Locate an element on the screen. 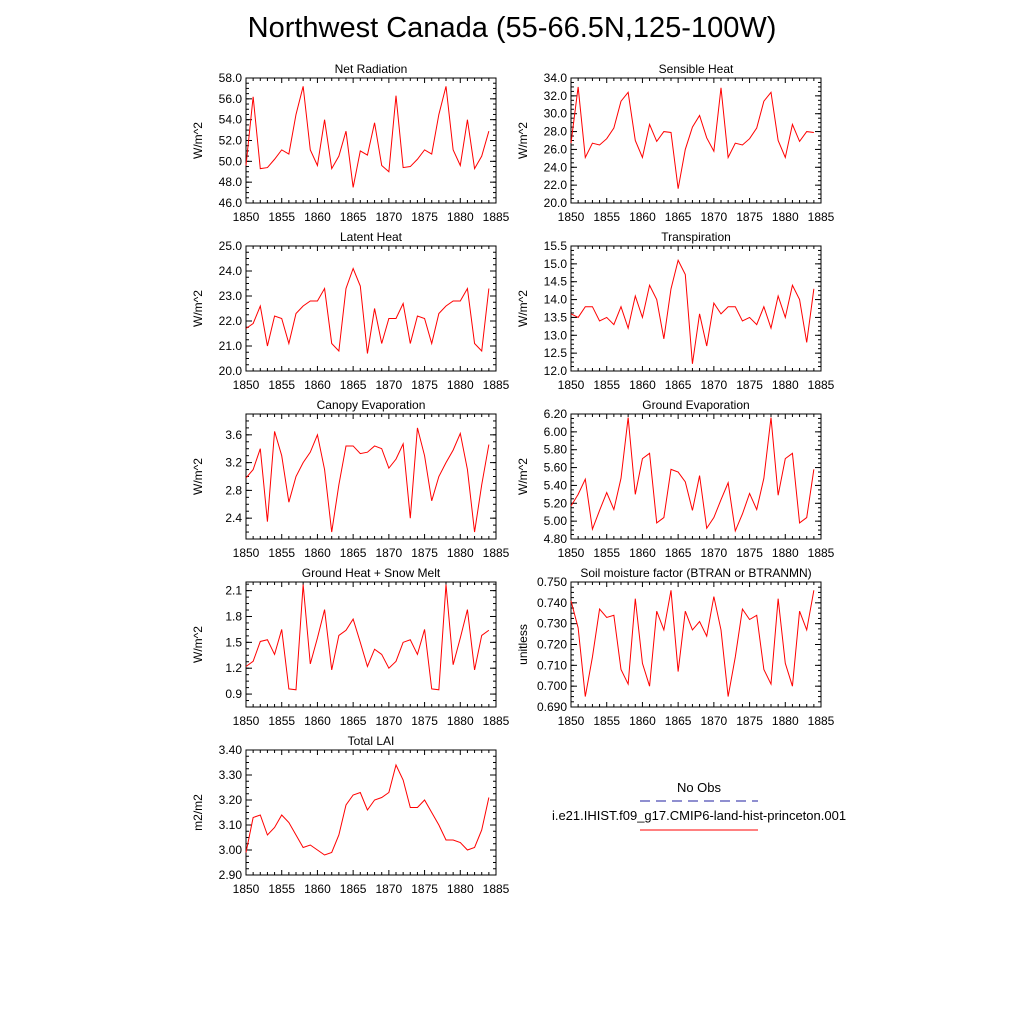 Image resolution: width=1024 pixels, height=1024 pixels. y-tick-label: 15.0 is located at coordinates (556, 264).